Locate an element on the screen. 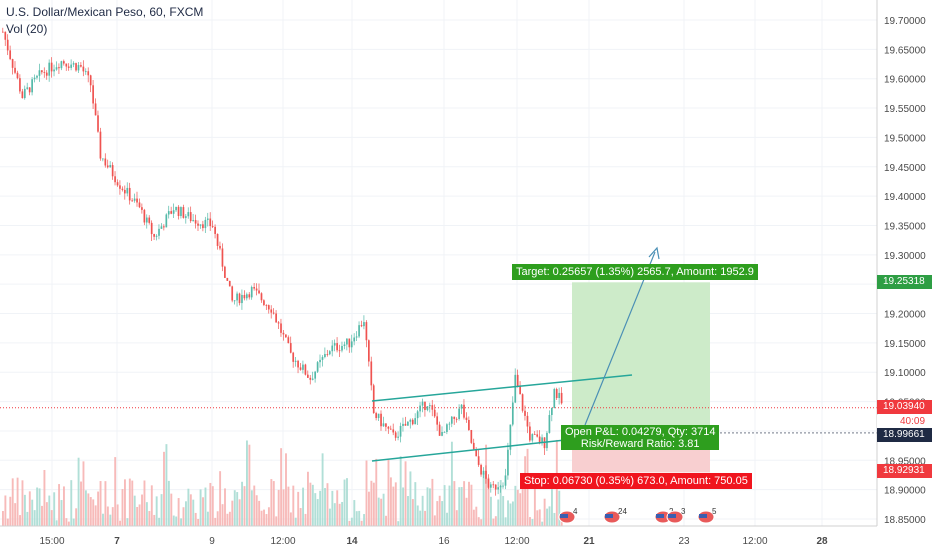 Image resolution: width=932 pixels, height=550 pixels. event-flag-icon: 24 is located at coordinates (615, 515).